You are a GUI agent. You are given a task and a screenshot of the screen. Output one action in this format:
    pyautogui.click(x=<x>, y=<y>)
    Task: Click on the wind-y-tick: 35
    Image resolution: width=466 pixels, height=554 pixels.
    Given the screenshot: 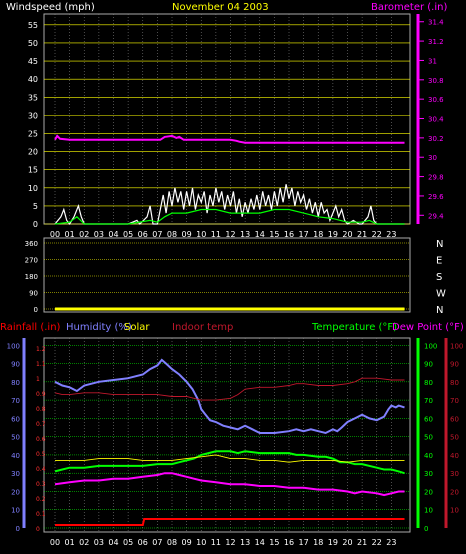 What is the action you would take?
    pyautogui.click(x=33, y=97)
    